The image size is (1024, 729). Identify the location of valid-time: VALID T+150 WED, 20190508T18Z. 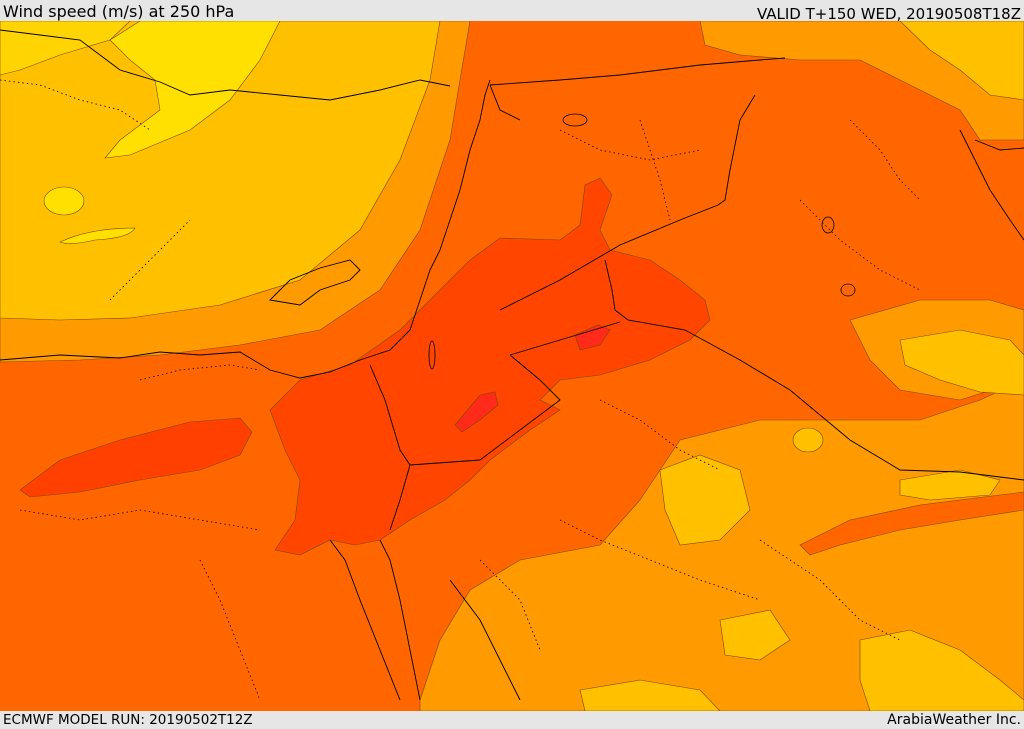
(888, 14).